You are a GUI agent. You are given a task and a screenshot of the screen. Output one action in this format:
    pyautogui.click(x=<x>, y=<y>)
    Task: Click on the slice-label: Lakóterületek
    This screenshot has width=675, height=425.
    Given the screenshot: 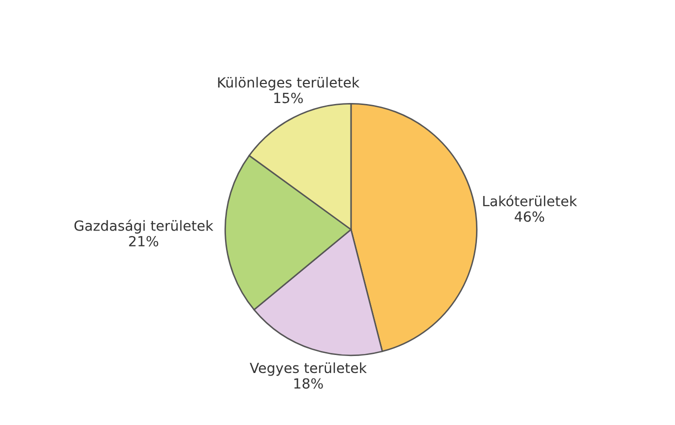 What is the action you would take?
    pyautogui.click(x=530, y=200)
    